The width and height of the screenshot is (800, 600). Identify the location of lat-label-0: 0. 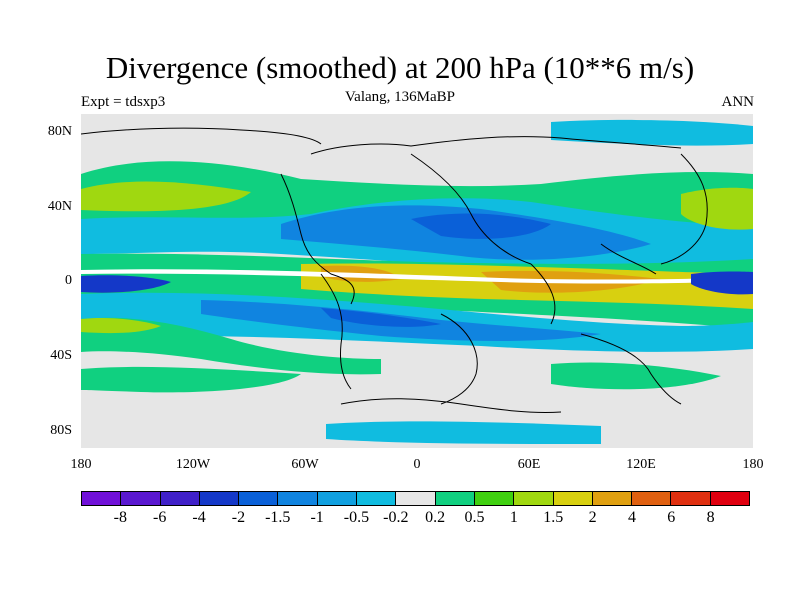
(68, 280).